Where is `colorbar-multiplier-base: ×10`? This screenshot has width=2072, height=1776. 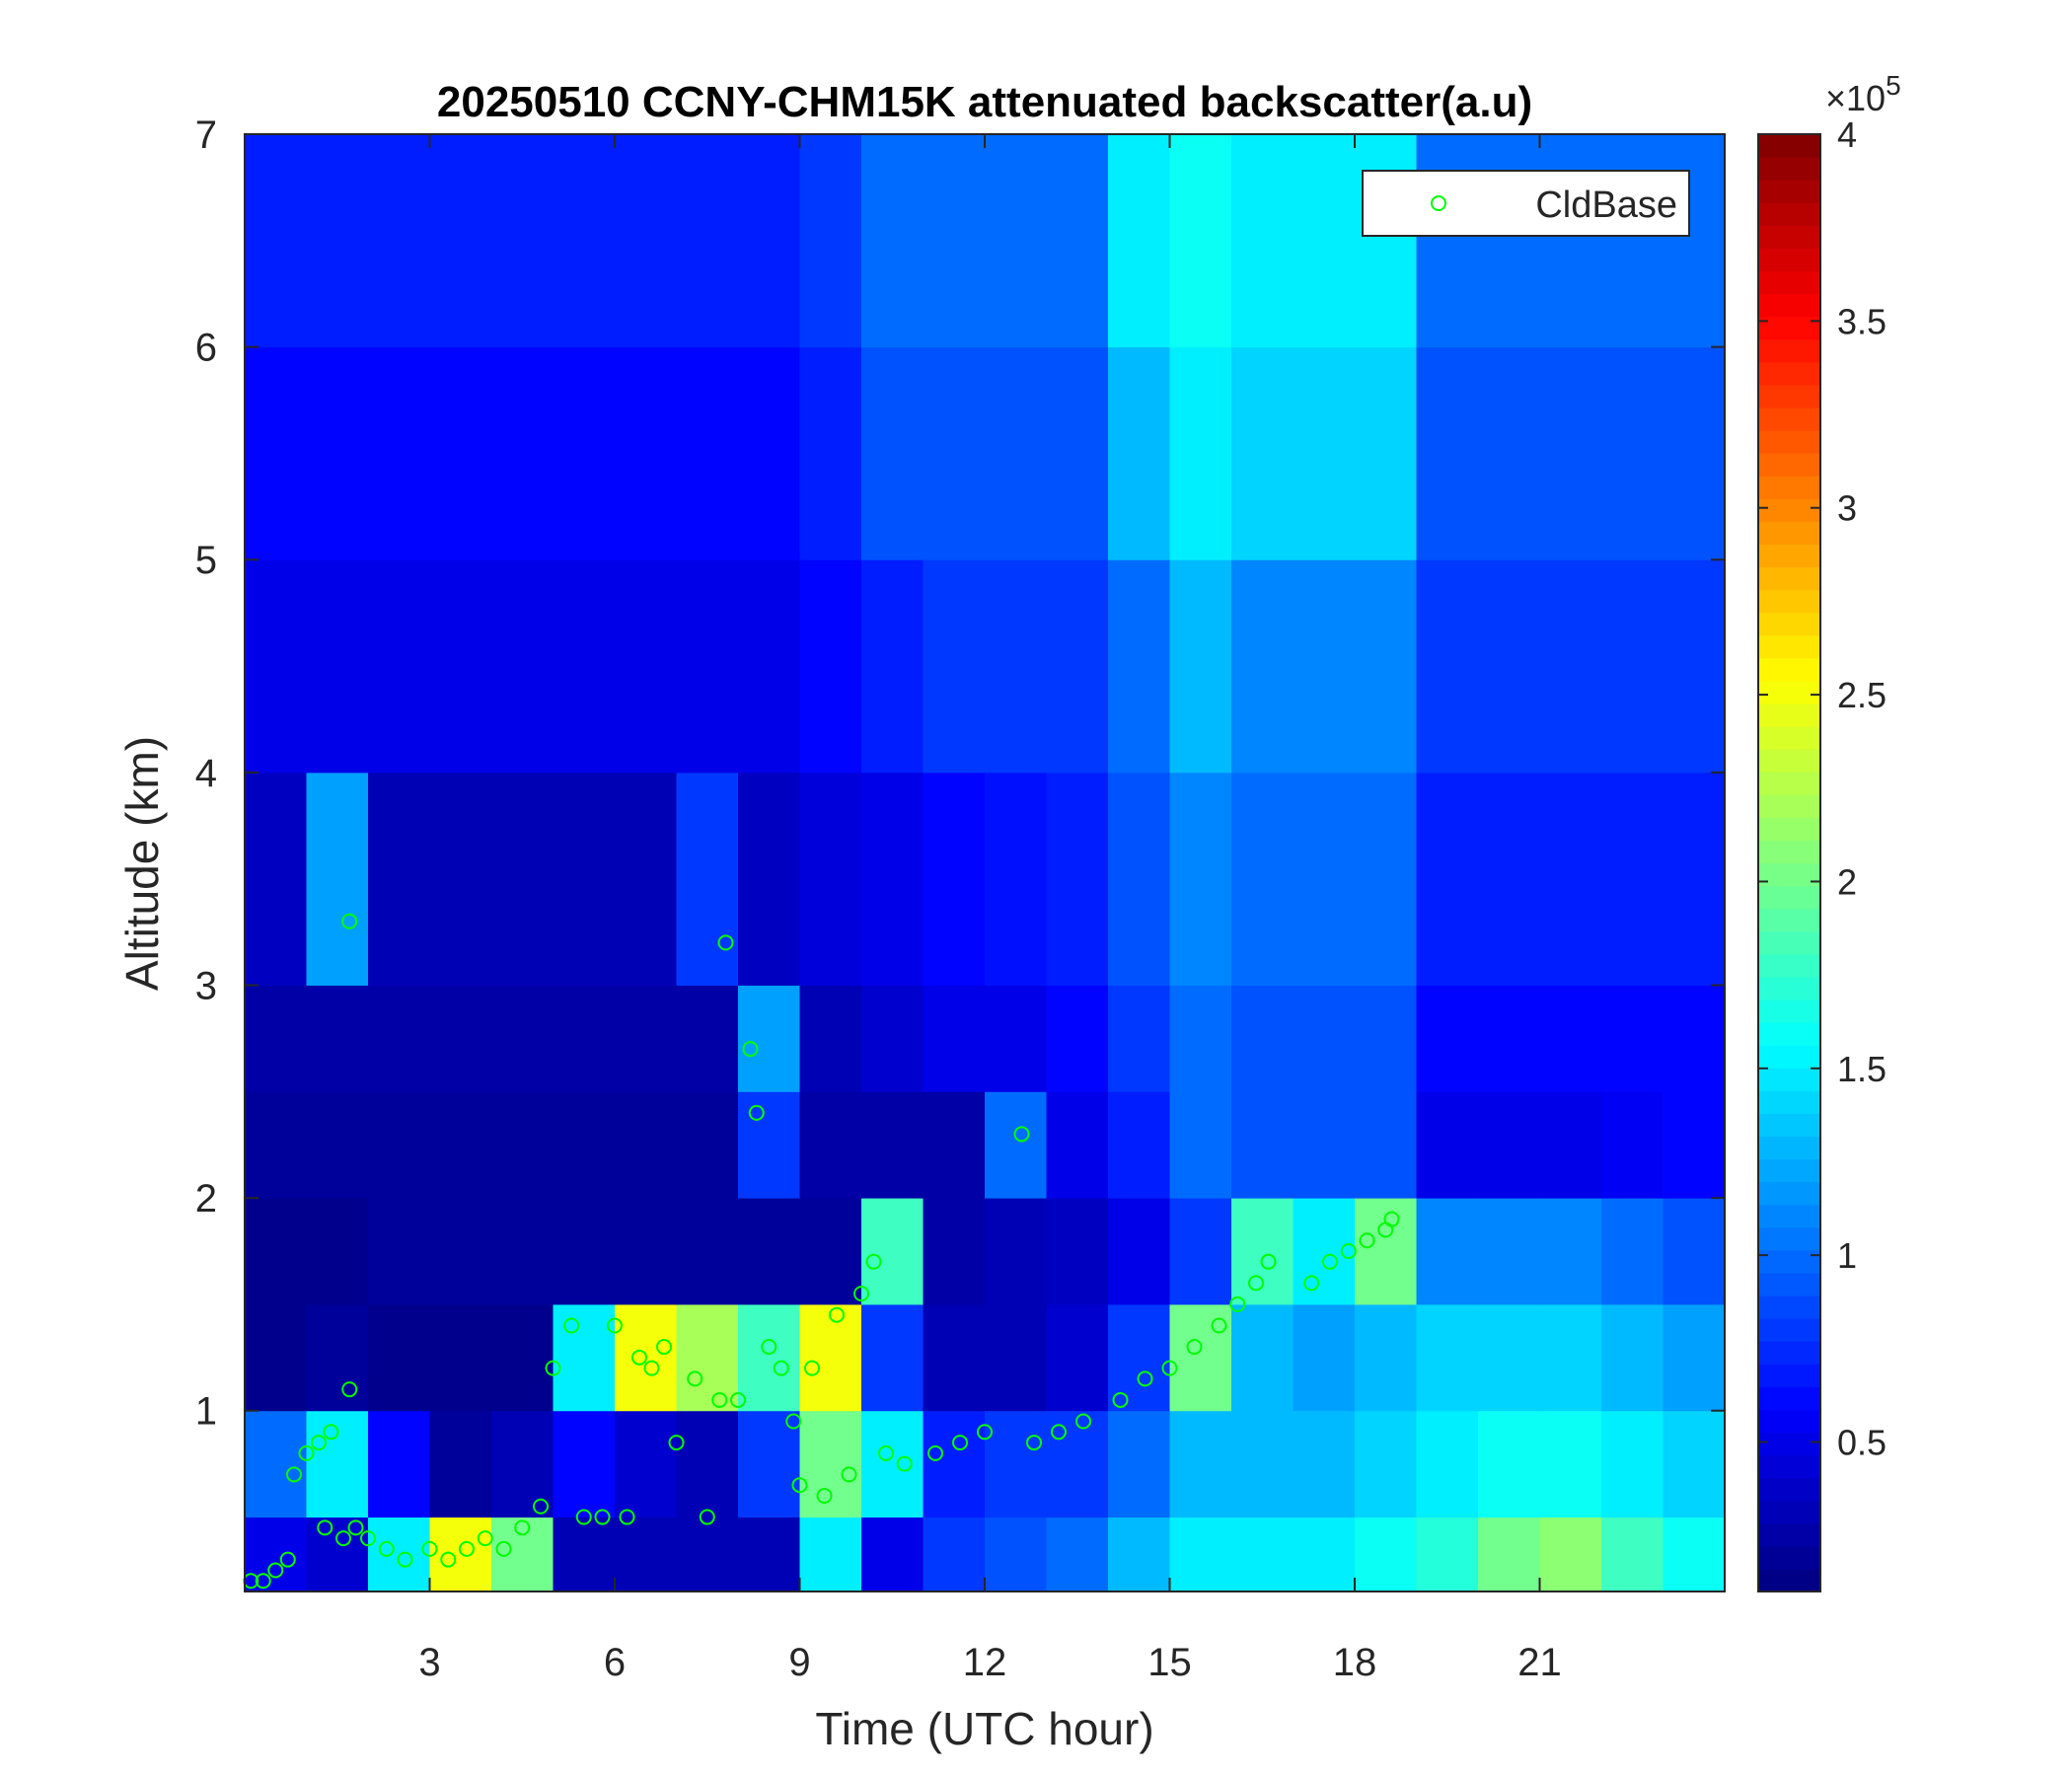
colorbar-multiplier-base: ×10 is located at coordinates (1855, 98).